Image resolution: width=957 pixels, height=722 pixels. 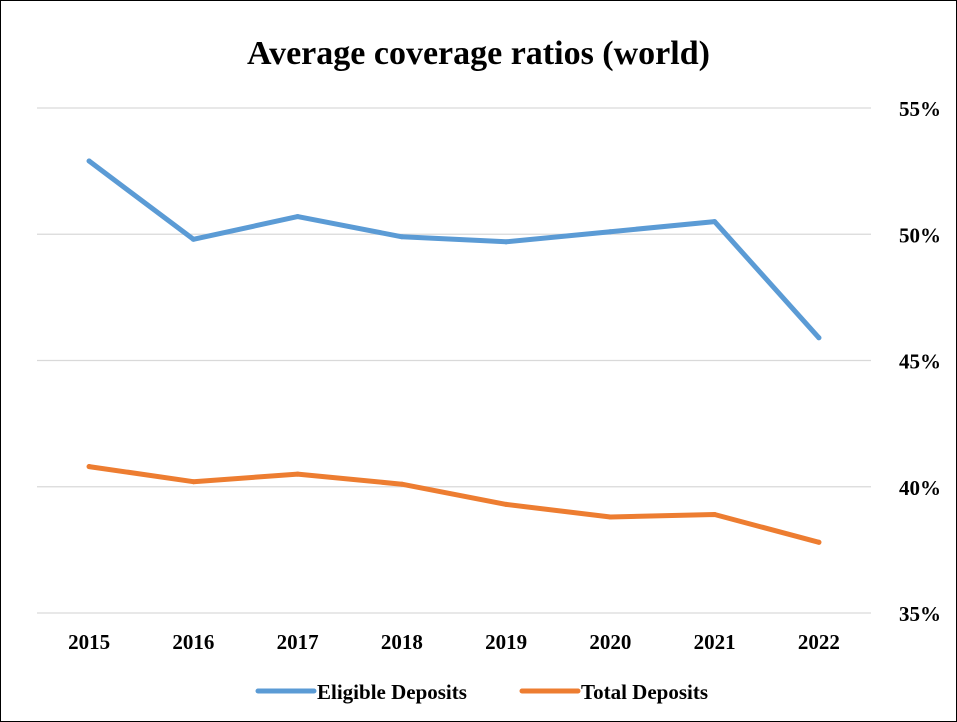 I want to click on x-tick-label: 2017, so click(x=298, y=642).